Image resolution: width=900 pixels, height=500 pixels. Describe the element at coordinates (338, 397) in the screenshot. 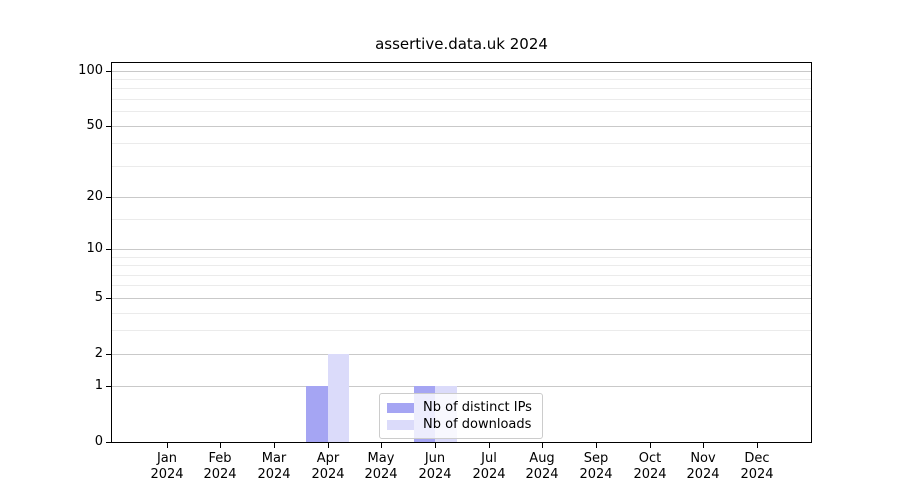

I see `bar-downloads` at that location.